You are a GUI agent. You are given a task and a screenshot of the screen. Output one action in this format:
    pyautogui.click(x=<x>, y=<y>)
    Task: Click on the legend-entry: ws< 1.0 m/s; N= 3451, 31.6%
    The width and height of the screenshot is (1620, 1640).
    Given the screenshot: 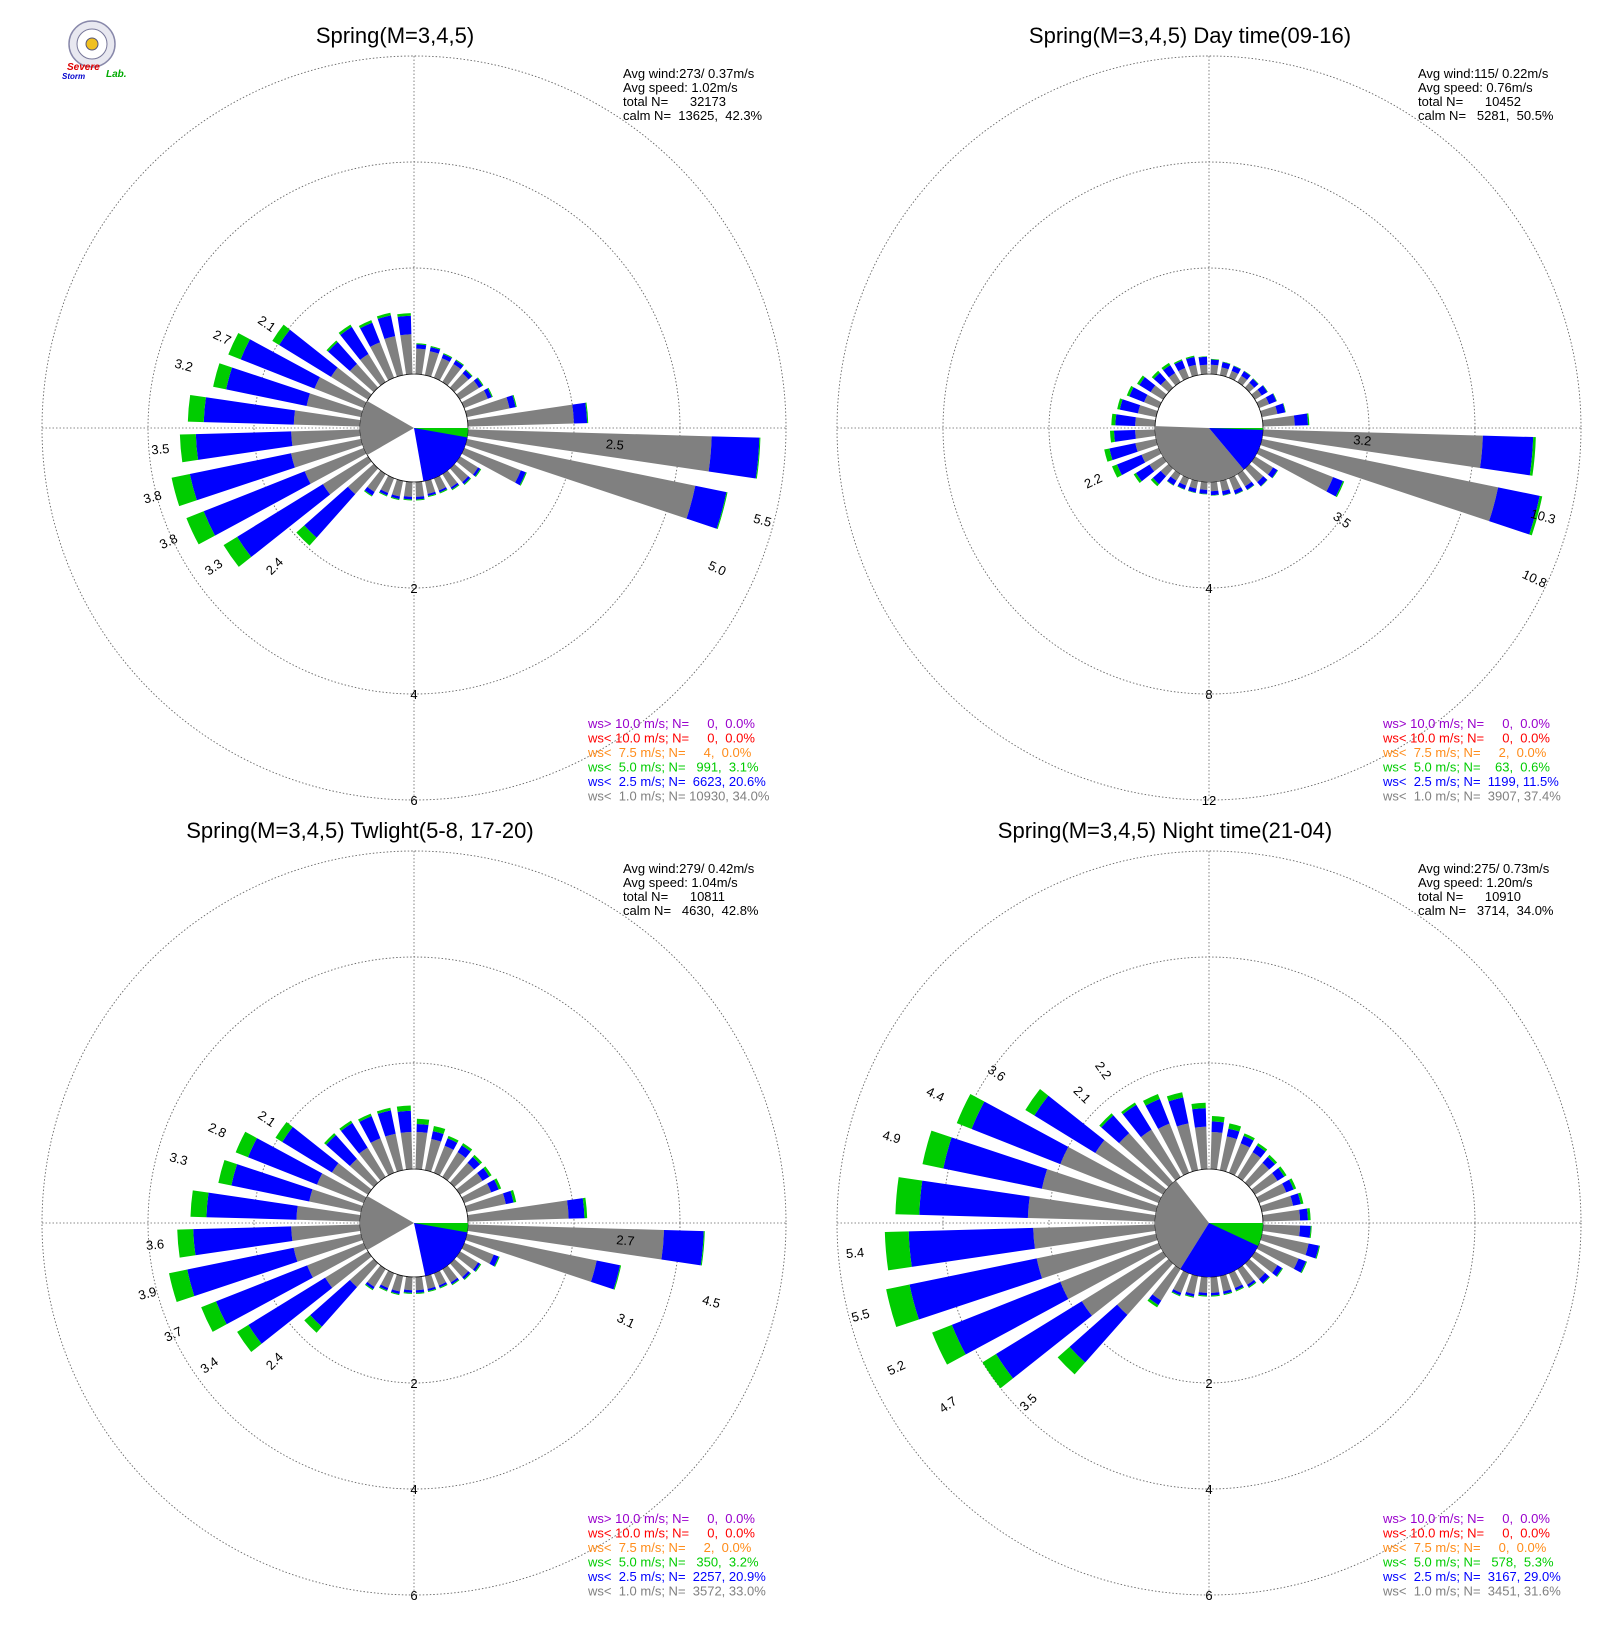 What is the action you would take?
    pyautogui.click(x=1471, y=1591)
    